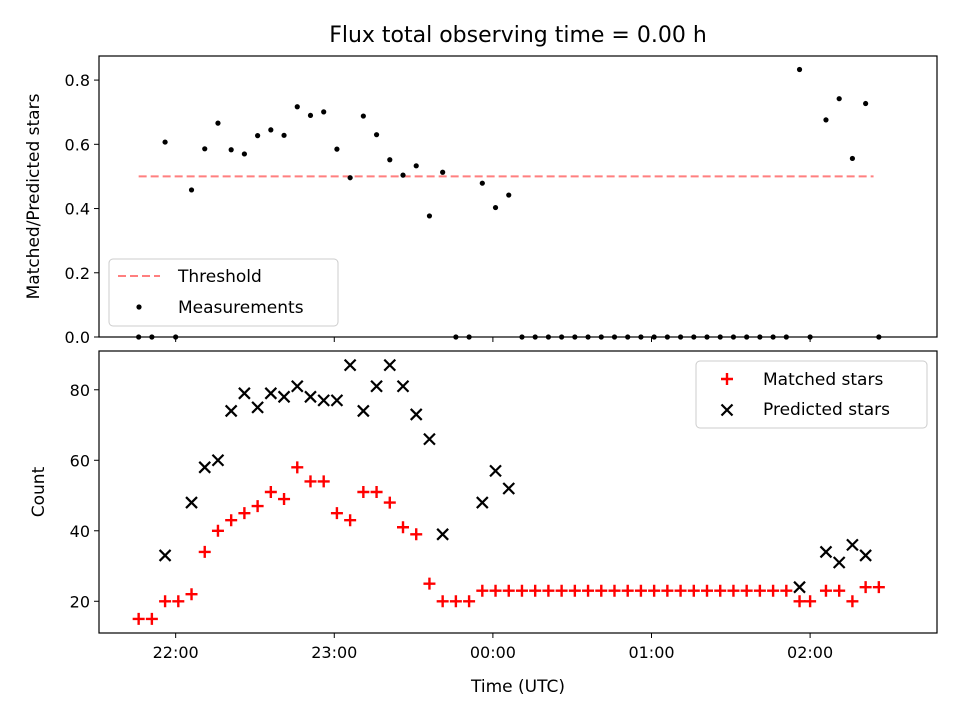  I want to click on y-tick-label: 0.4, so click(77, 209).